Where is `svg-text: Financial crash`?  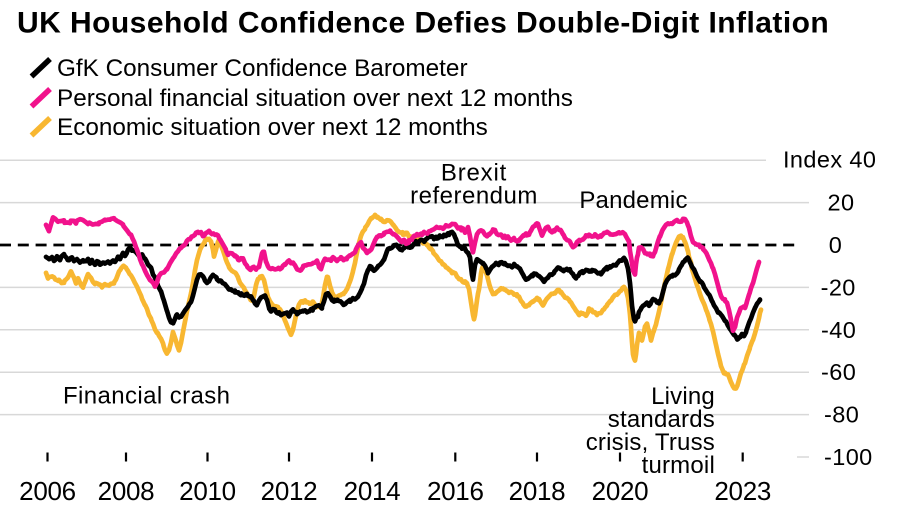 svg-text: Financial crash is located at coordinates (146, 396).